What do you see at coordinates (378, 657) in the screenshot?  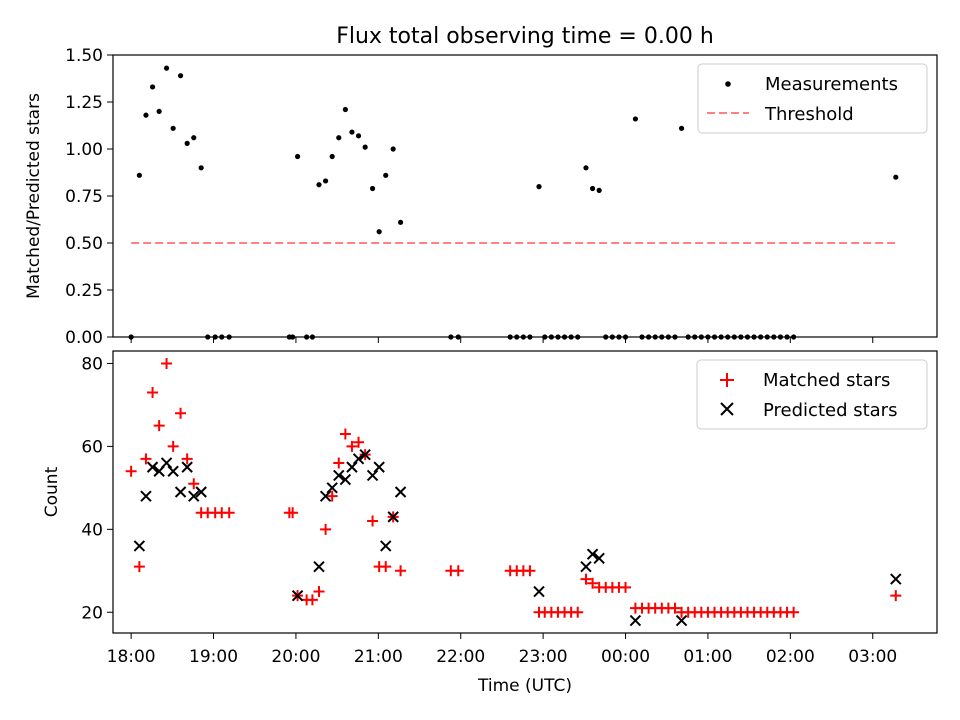 I see `x-tick-label: 21:00` at bounding box center [378, 657].